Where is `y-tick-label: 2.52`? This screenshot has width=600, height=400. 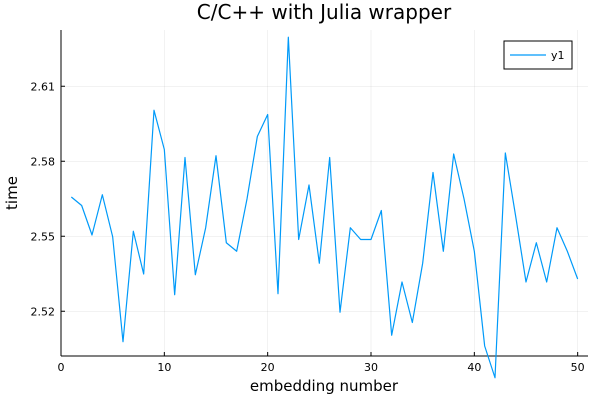
y-tick-label: 2.52 is located at coordinates (43, 311).